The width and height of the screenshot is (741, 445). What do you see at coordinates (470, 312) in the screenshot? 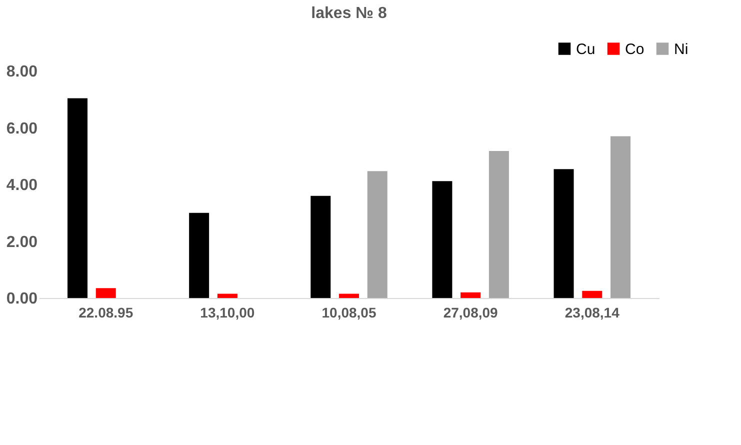
I see `x-tick-label: 27,08,09` at bounding box center [470, 312].